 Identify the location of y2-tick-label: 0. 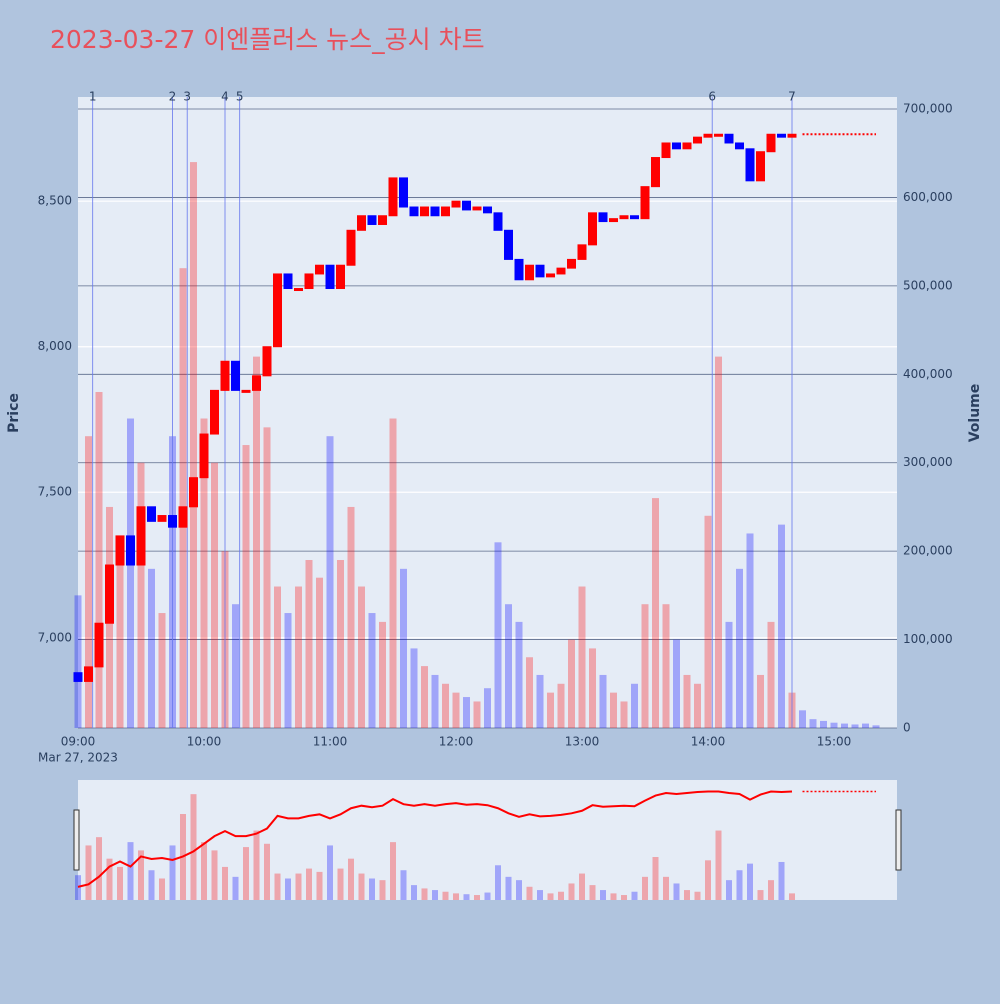
(907, 728).